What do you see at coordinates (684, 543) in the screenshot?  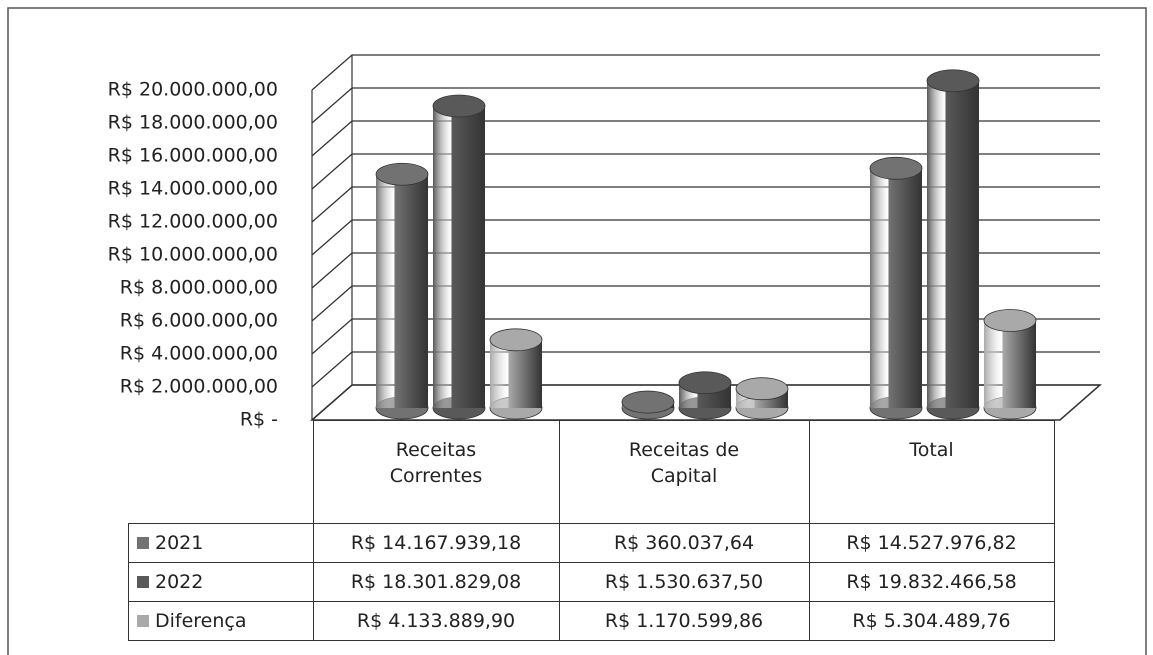 I see `value-cell: R$ 360.037,64` at bounding box center [684, 543].